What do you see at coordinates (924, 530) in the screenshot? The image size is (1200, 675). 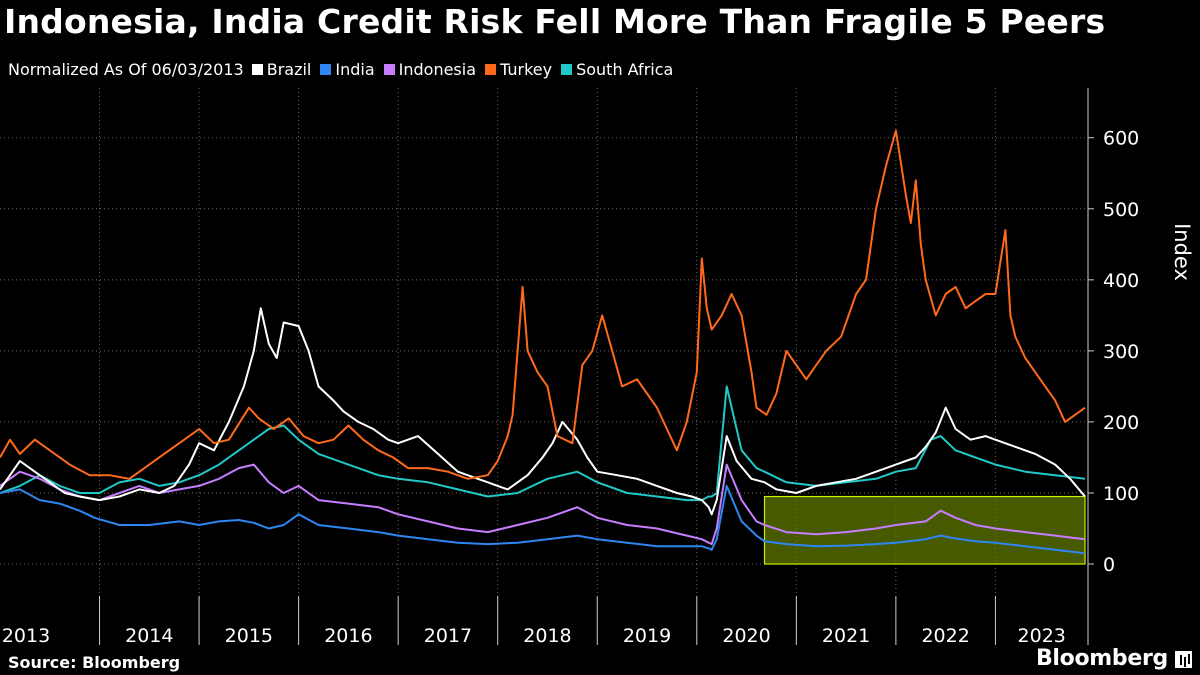 I see `highlight-box` at bounding box center [924, 530].